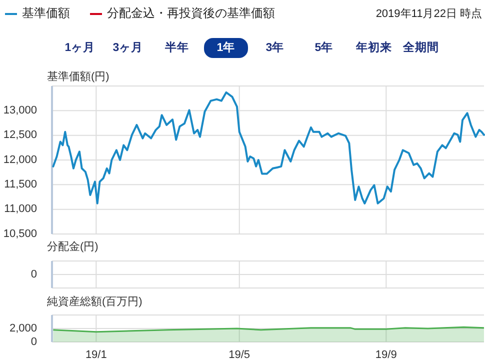  What do you see at coordinates (429, 13) in the screenshot?
I see `text: 2019年11月22日 時点` at bounding box center [429, 13].